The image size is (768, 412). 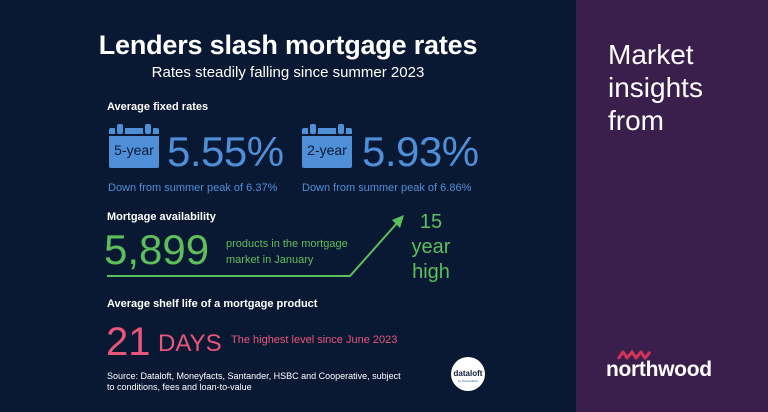 What do you see at coordinates (134, 150) in the screenshot?
I see `rate-term-5-year: 5-year` at bounding box center [134, 150].